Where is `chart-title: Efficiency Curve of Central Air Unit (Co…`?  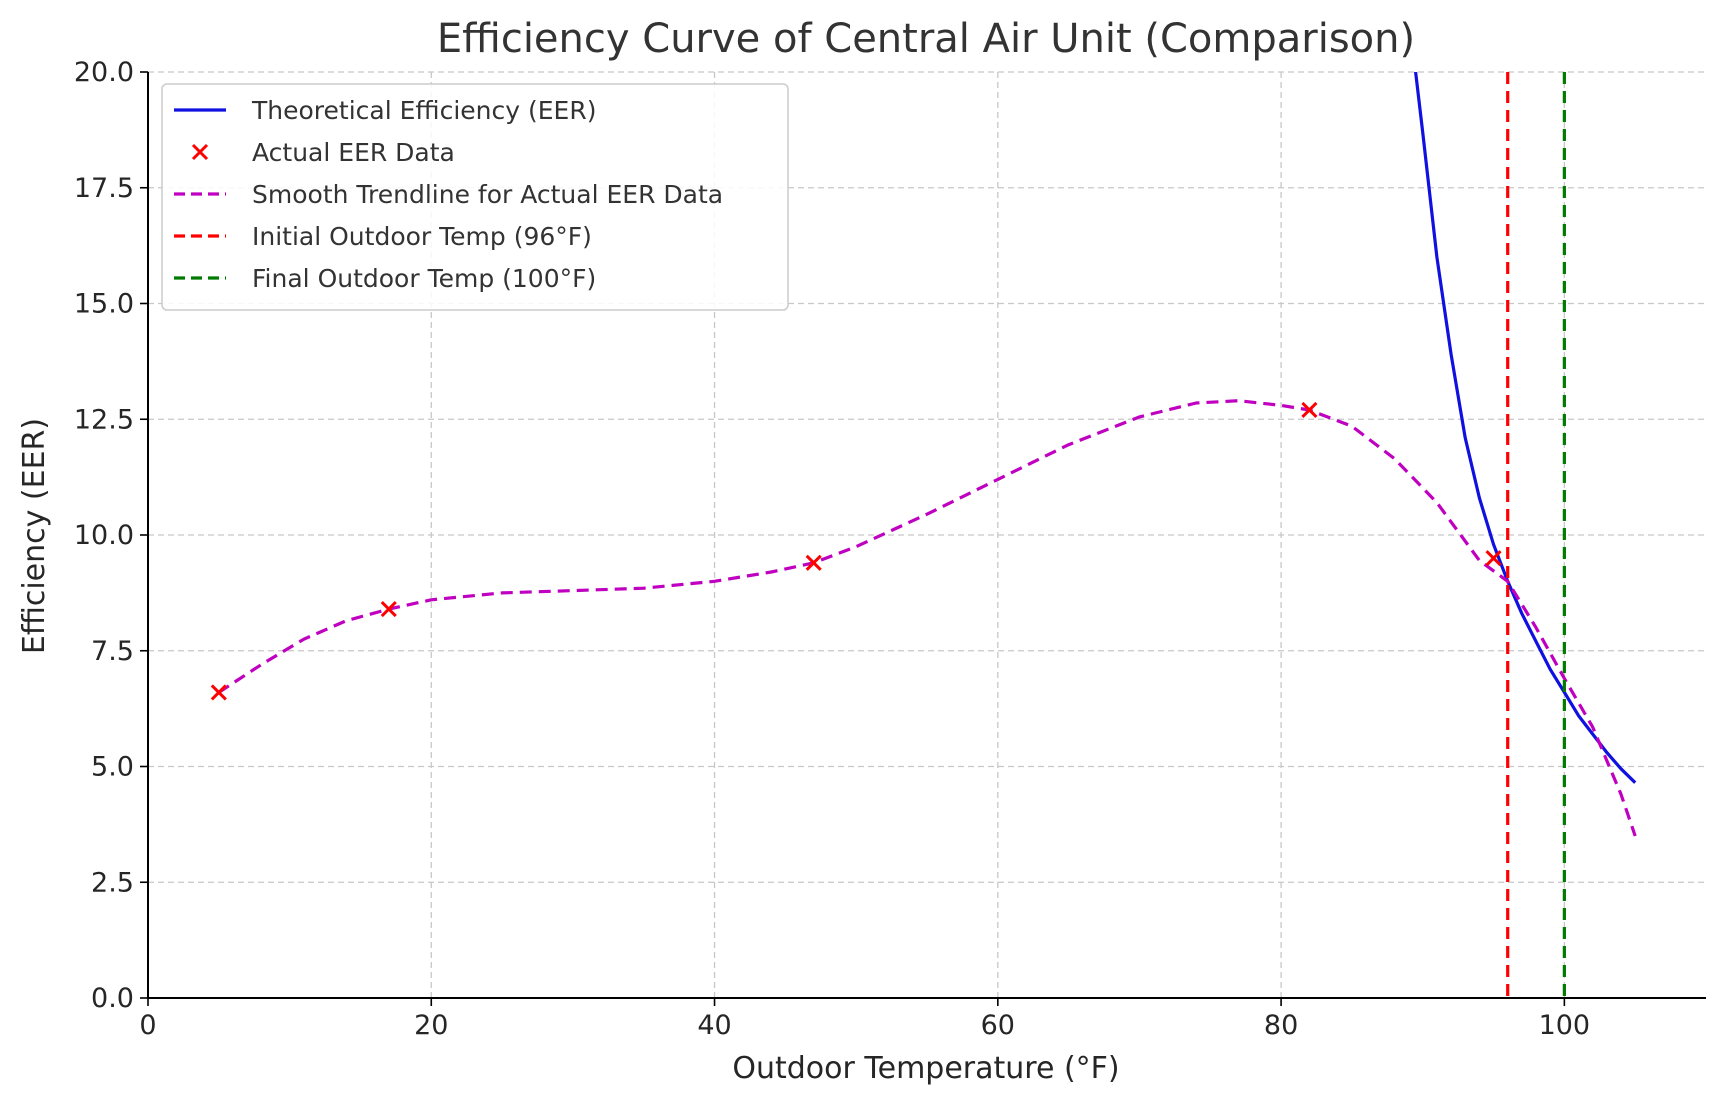
chart-title: Efficiency Curve of Central Air Unit (Co… is located at coordinates (926, 39).